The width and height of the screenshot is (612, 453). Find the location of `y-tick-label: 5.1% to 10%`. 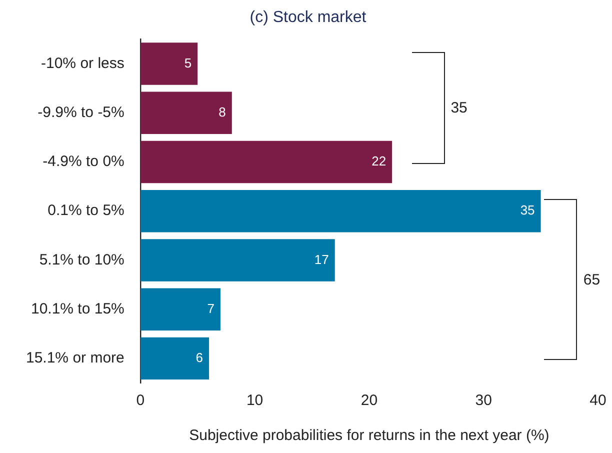

y-tick-label: 5.1% to 10% is located at coordinates (81, 259).